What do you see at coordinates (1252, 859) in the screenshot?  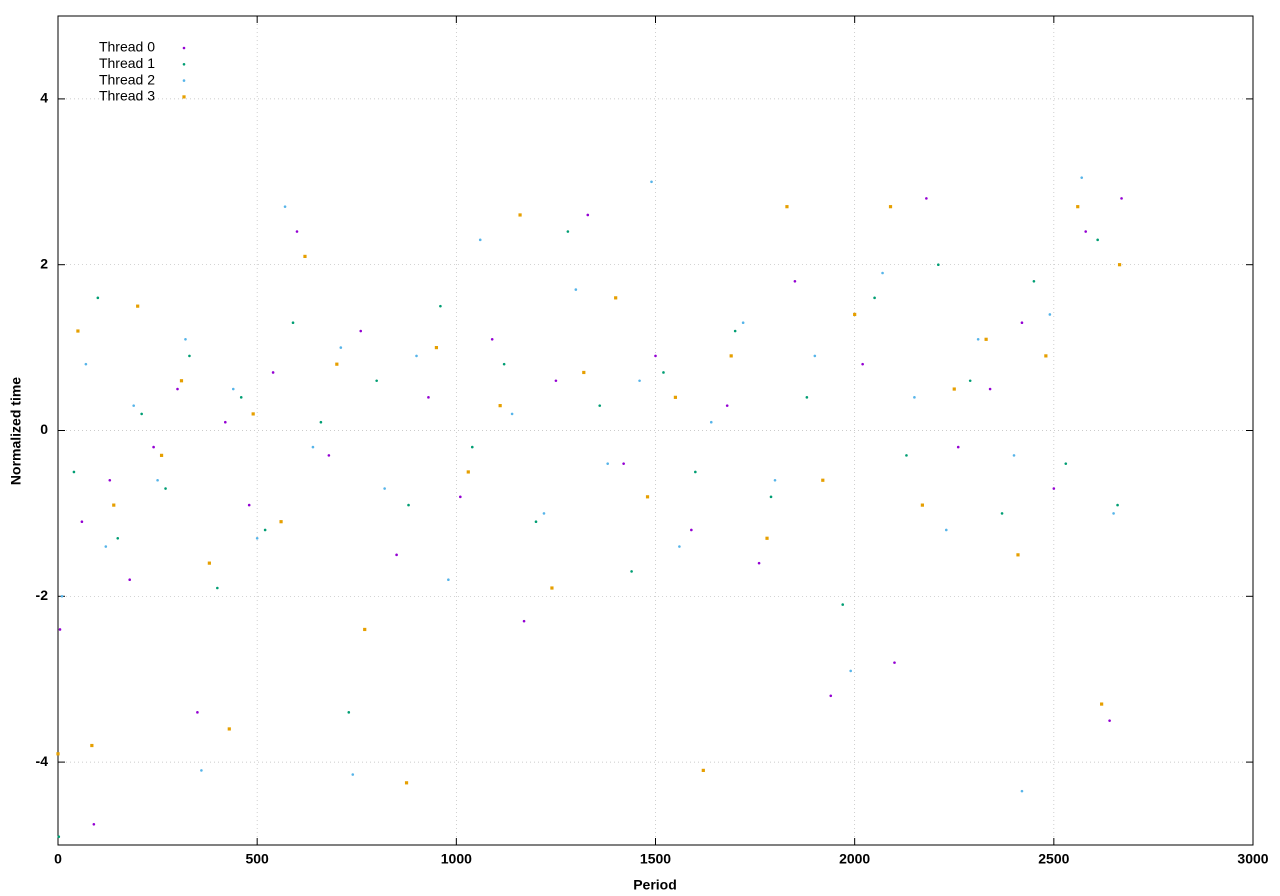 I see `x-tick-label: 3000` at bounding box center [1252, 859].